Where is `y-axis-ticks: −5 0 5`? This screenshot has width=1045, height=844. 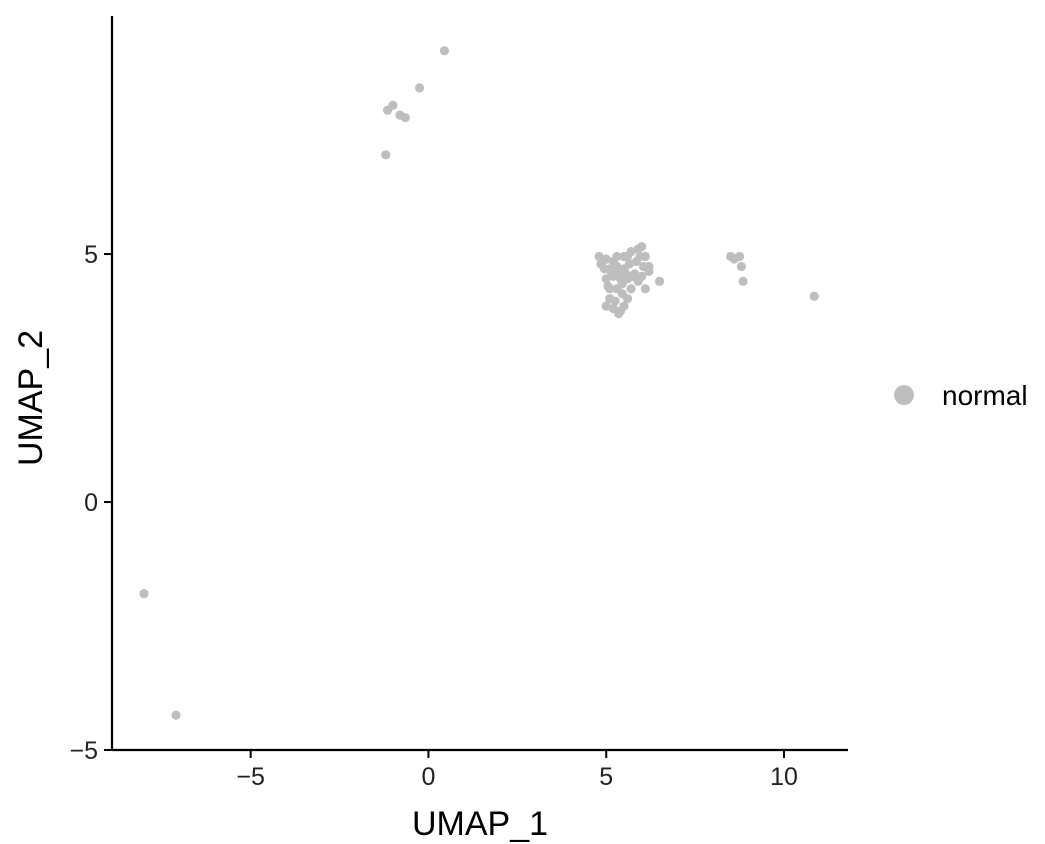 y-axis-ticks: −5 0 5 is located at coordinates (90, 503).